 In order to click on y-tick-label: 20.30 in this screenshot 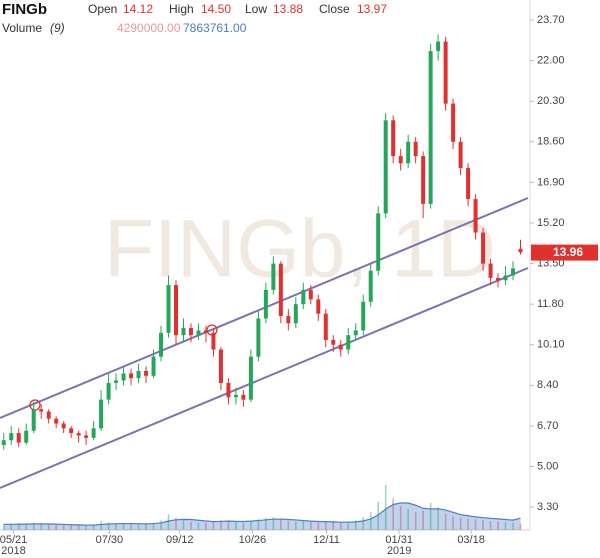, I will do `click(551, 101)`.